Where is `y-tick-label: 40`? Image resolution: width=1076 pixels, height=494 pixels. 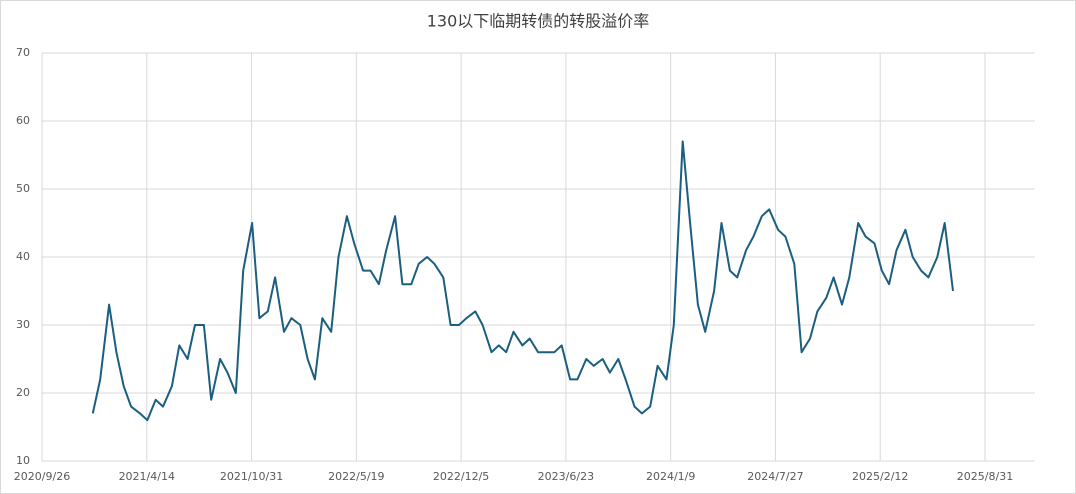
y-tick-label: 40 is located at coordinates (23, 256).